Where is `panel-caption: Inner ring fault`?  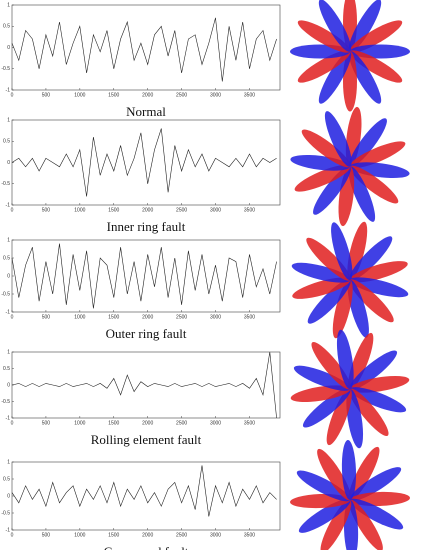 panel-caption: Inner ring fault is located at coordinates (146, 226).